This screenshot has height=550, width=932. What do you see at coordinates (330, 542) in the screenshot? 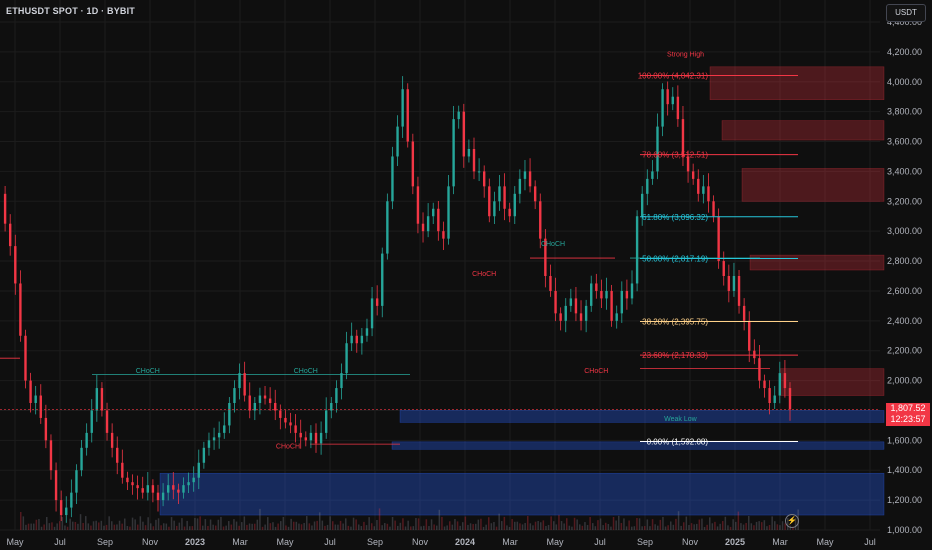
I see `x-tick-label: Jul` at bounding box center [330, 542].